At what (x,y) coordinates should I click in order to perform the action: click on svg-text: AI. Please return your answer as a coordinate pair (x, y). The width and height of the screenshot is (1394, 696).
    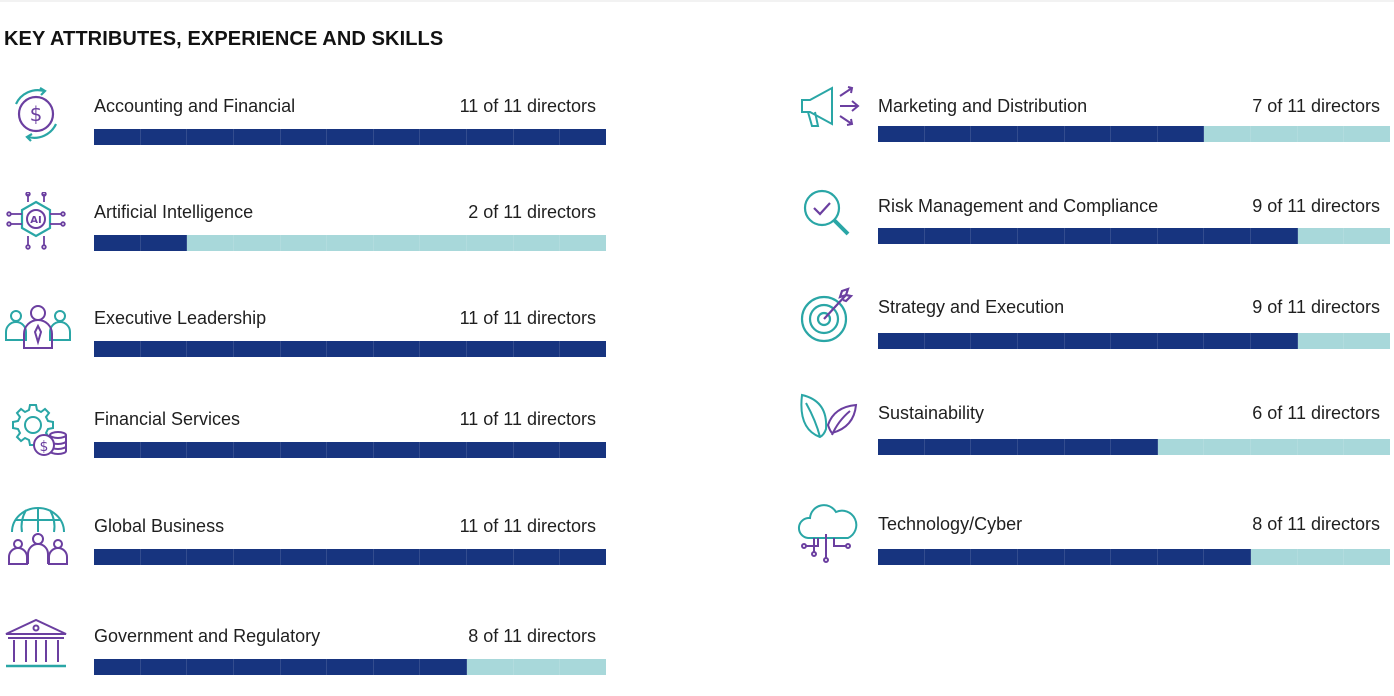
    Looking at the image, I should click on (35, 220).